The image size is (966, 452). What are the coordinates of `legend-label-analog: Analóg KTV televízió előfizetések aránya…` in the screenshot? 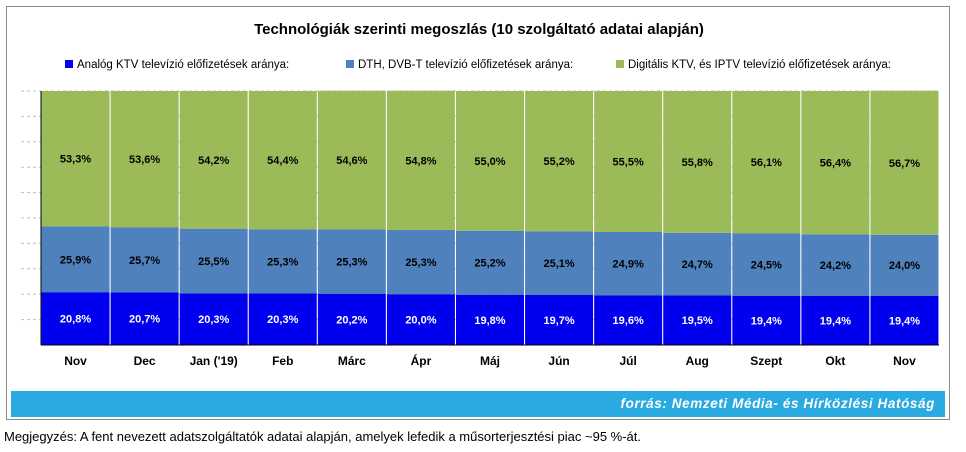 It's located at (183, 65).